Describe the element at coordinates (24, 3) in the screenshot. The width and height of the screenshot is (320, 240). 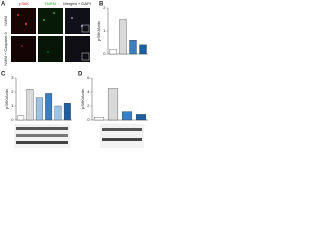
I see `column-label: pS6K` at that location.